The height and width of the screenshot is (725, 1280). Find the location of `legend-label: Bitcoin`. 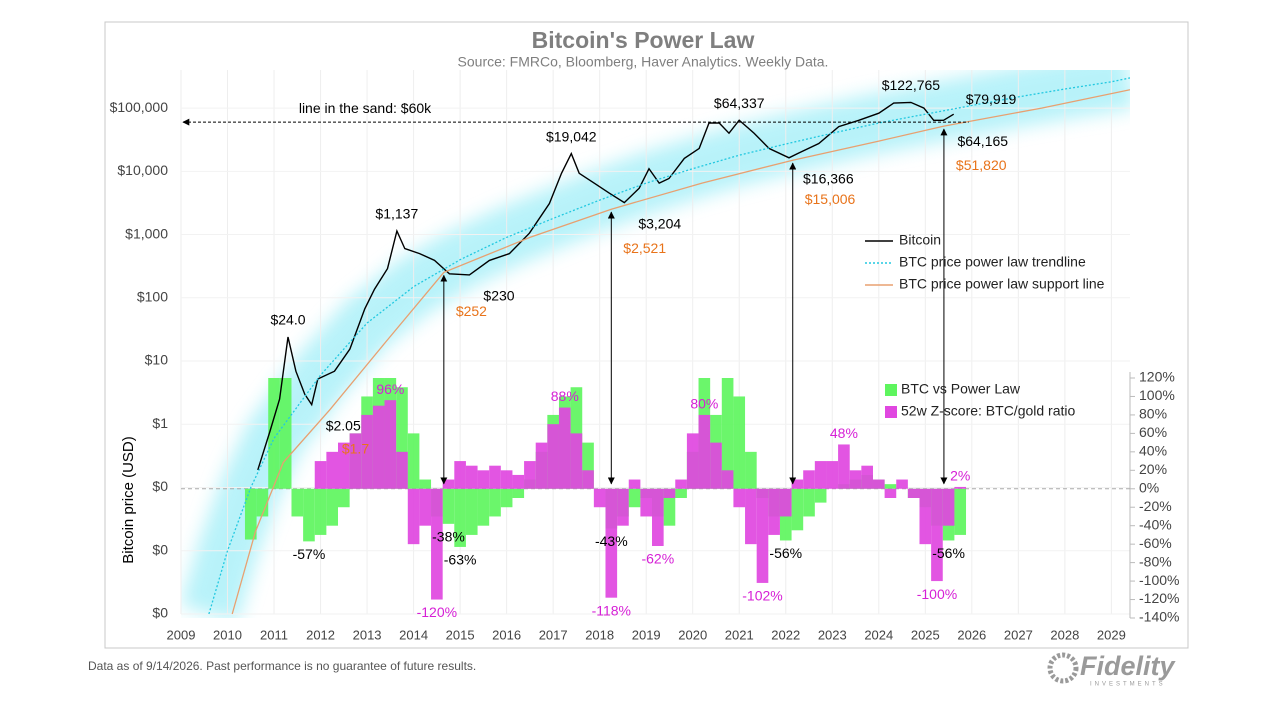

legend-label: Bitcoin is located at coordinates (920, 240).